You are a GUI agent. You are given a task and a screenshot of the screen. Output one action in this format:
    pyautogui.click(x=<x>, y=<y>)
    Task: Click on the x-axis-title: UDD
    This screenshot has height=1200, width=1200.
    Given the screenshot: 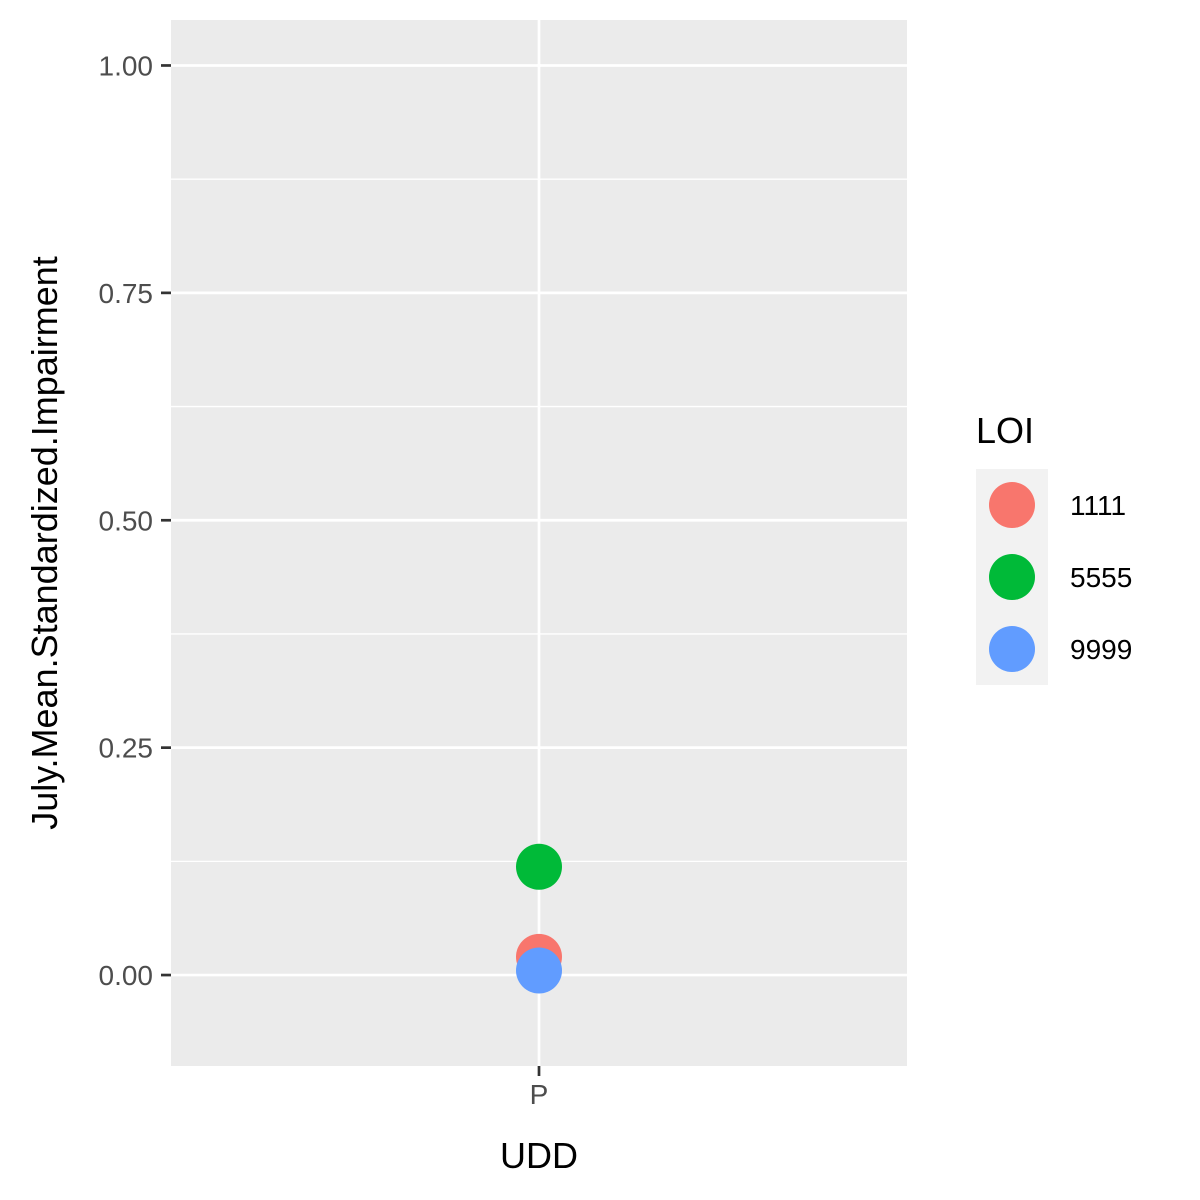 What is the action you would take?
    pyautogui.click(x=539, y=1155)
    